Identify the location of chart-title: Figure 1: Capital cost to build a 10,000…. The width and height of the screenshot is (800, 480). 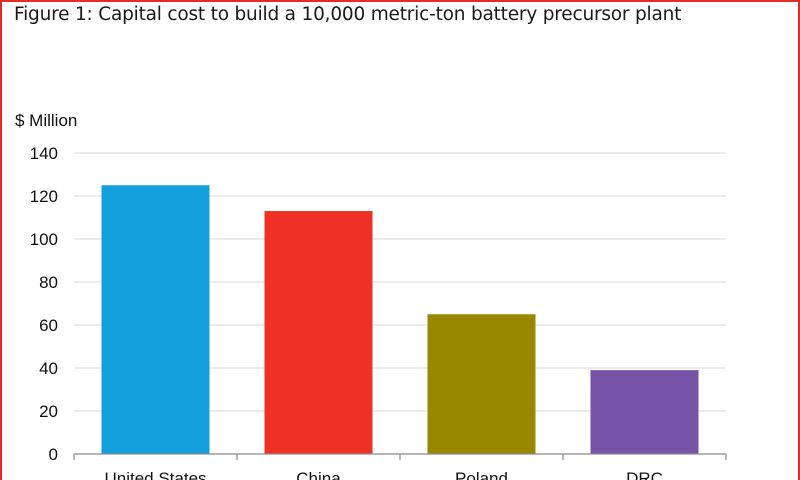
(348, 14).